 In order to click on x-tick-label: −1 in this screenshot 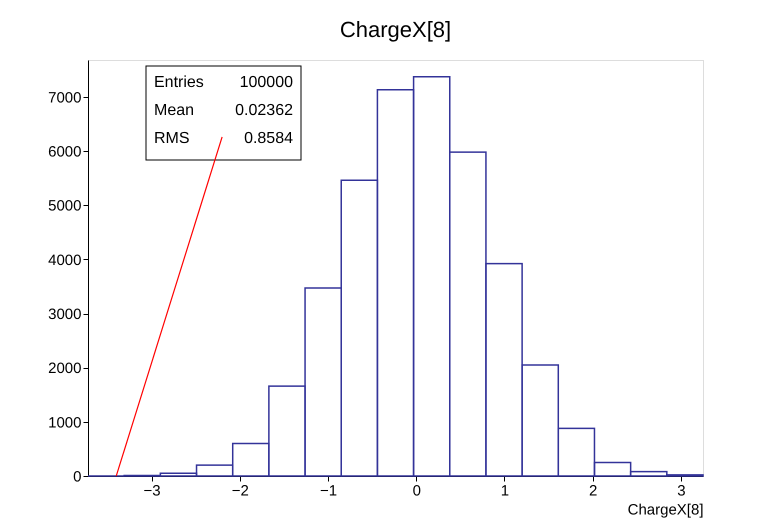, I will do `click(329, 491)`.